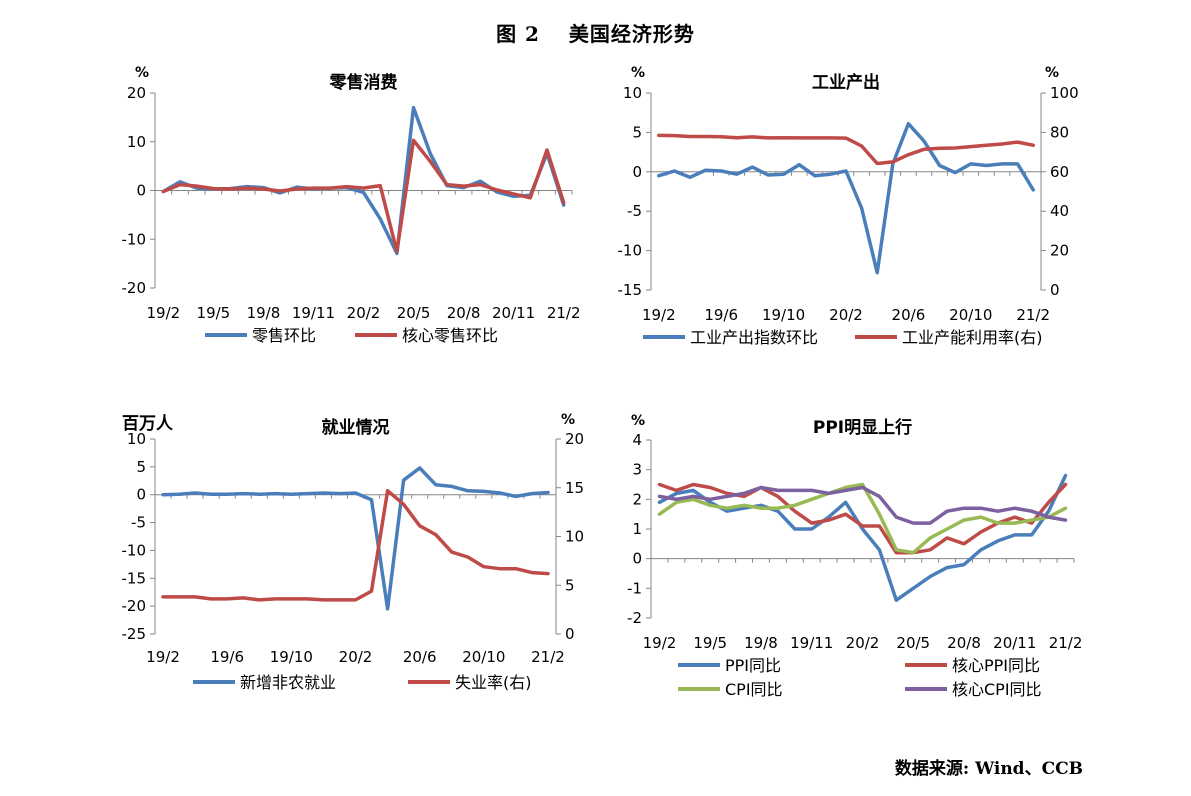 The height and width of the screenshot is (796, 1191). What do you see at coordinates (634, 618) in the screenshot?
I see `y-tick-label: -2` at bounding box center [634, 618].